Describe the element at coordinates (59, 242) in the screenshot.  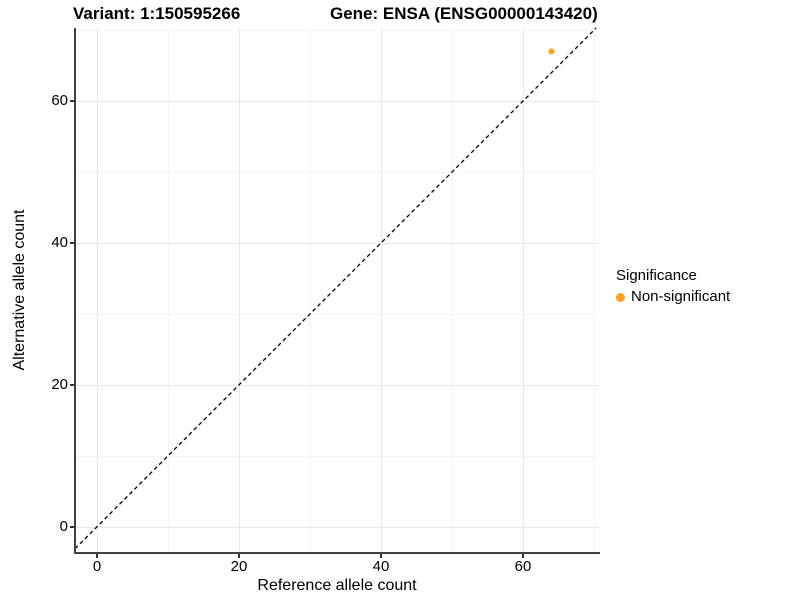
I see `y-tick-label: 40` at that location.